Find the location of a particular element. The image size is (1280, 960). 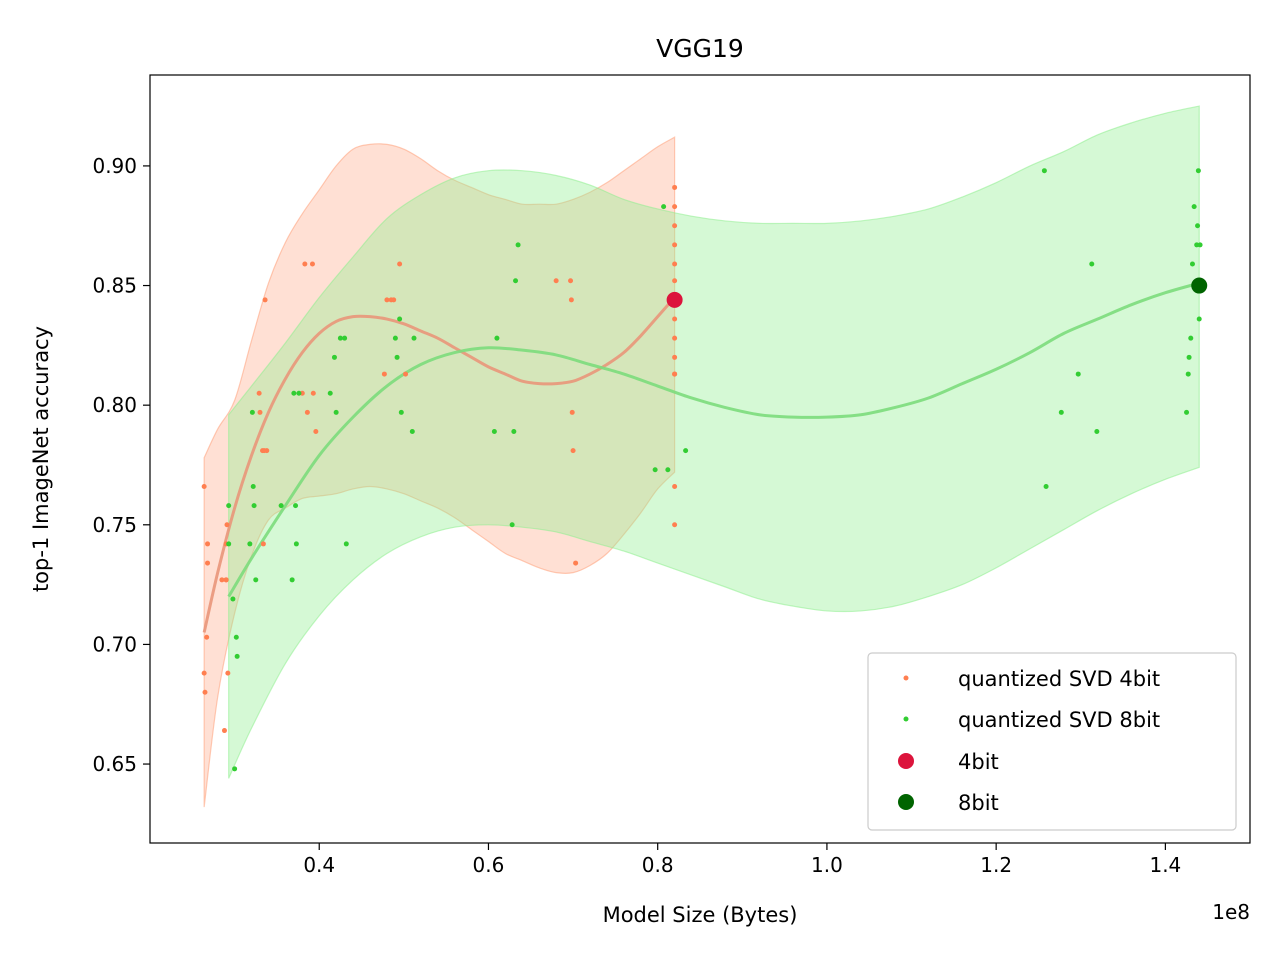

y-tick-label-5: 0.90 is located at coordinates (114, 166).